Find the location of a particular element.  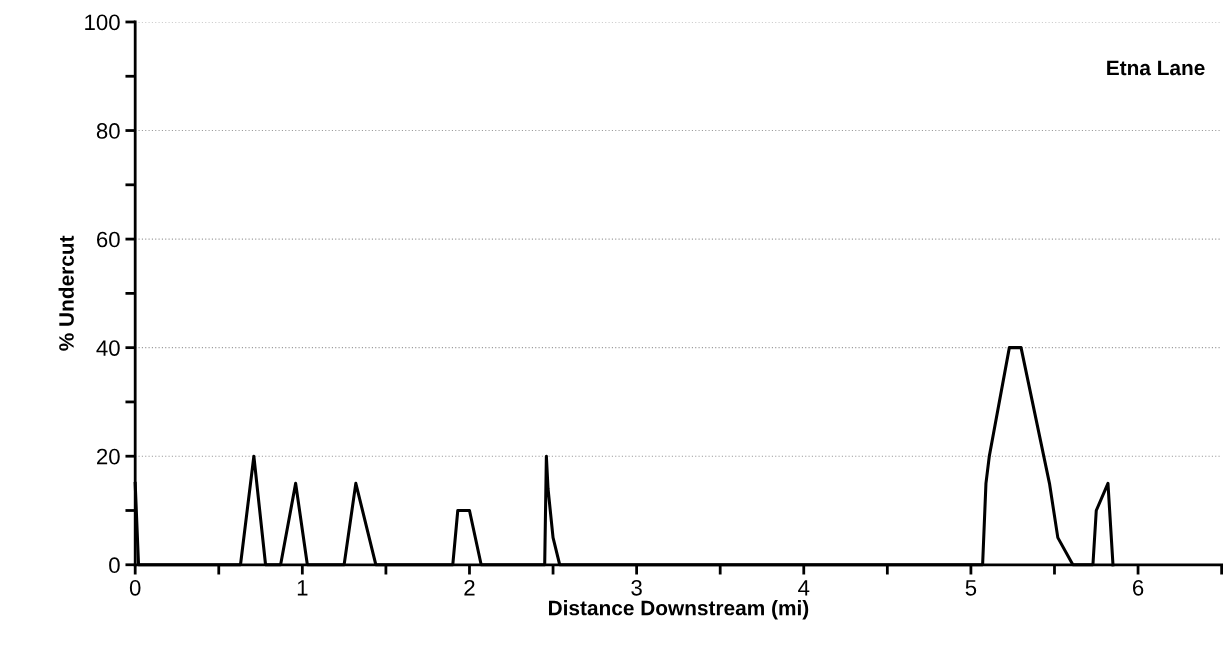

x-tick-label: 0 is located at coordinates (135, 587).